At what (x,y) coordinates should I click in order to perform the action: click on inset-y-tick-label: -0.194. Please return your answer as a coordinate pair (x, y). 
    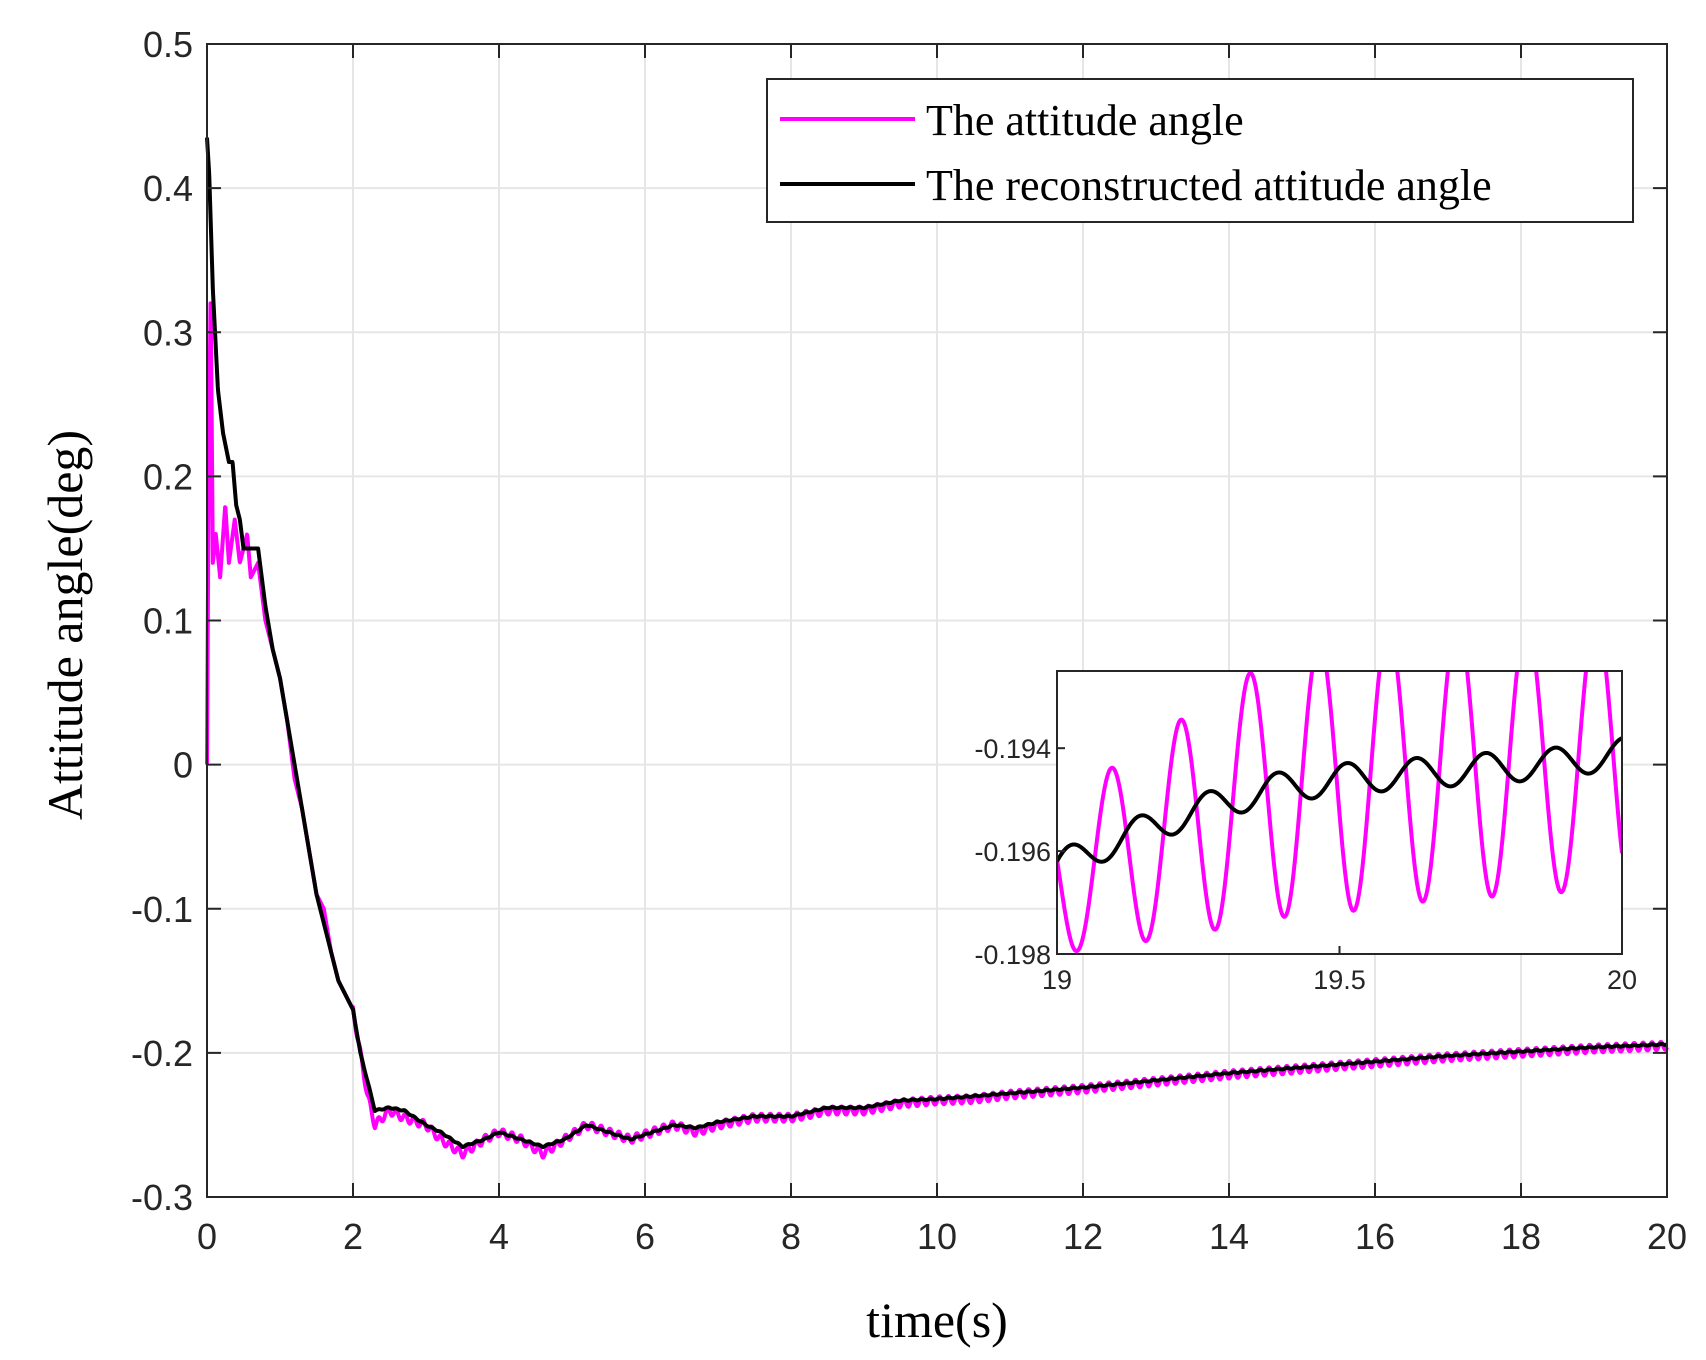
    Looking at the image, I should click on (1012, 749).